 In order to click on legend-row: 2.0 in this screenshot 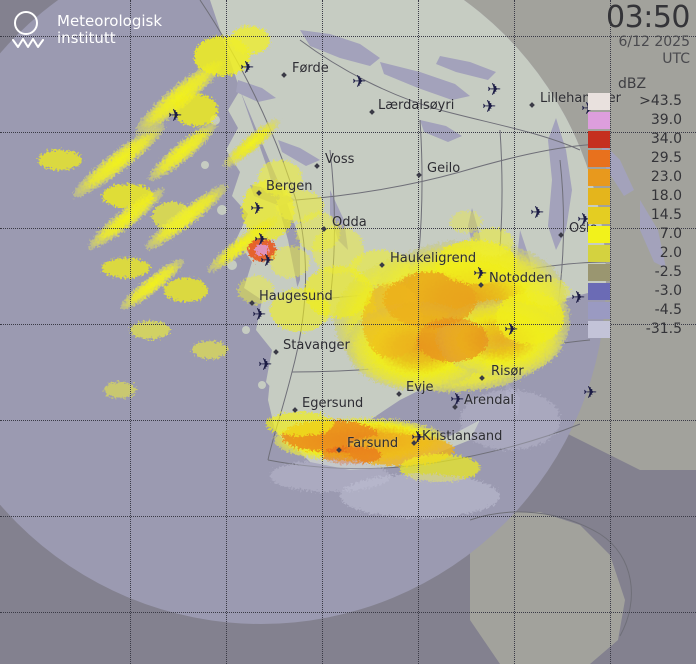, I will do `click(636, 253)`.